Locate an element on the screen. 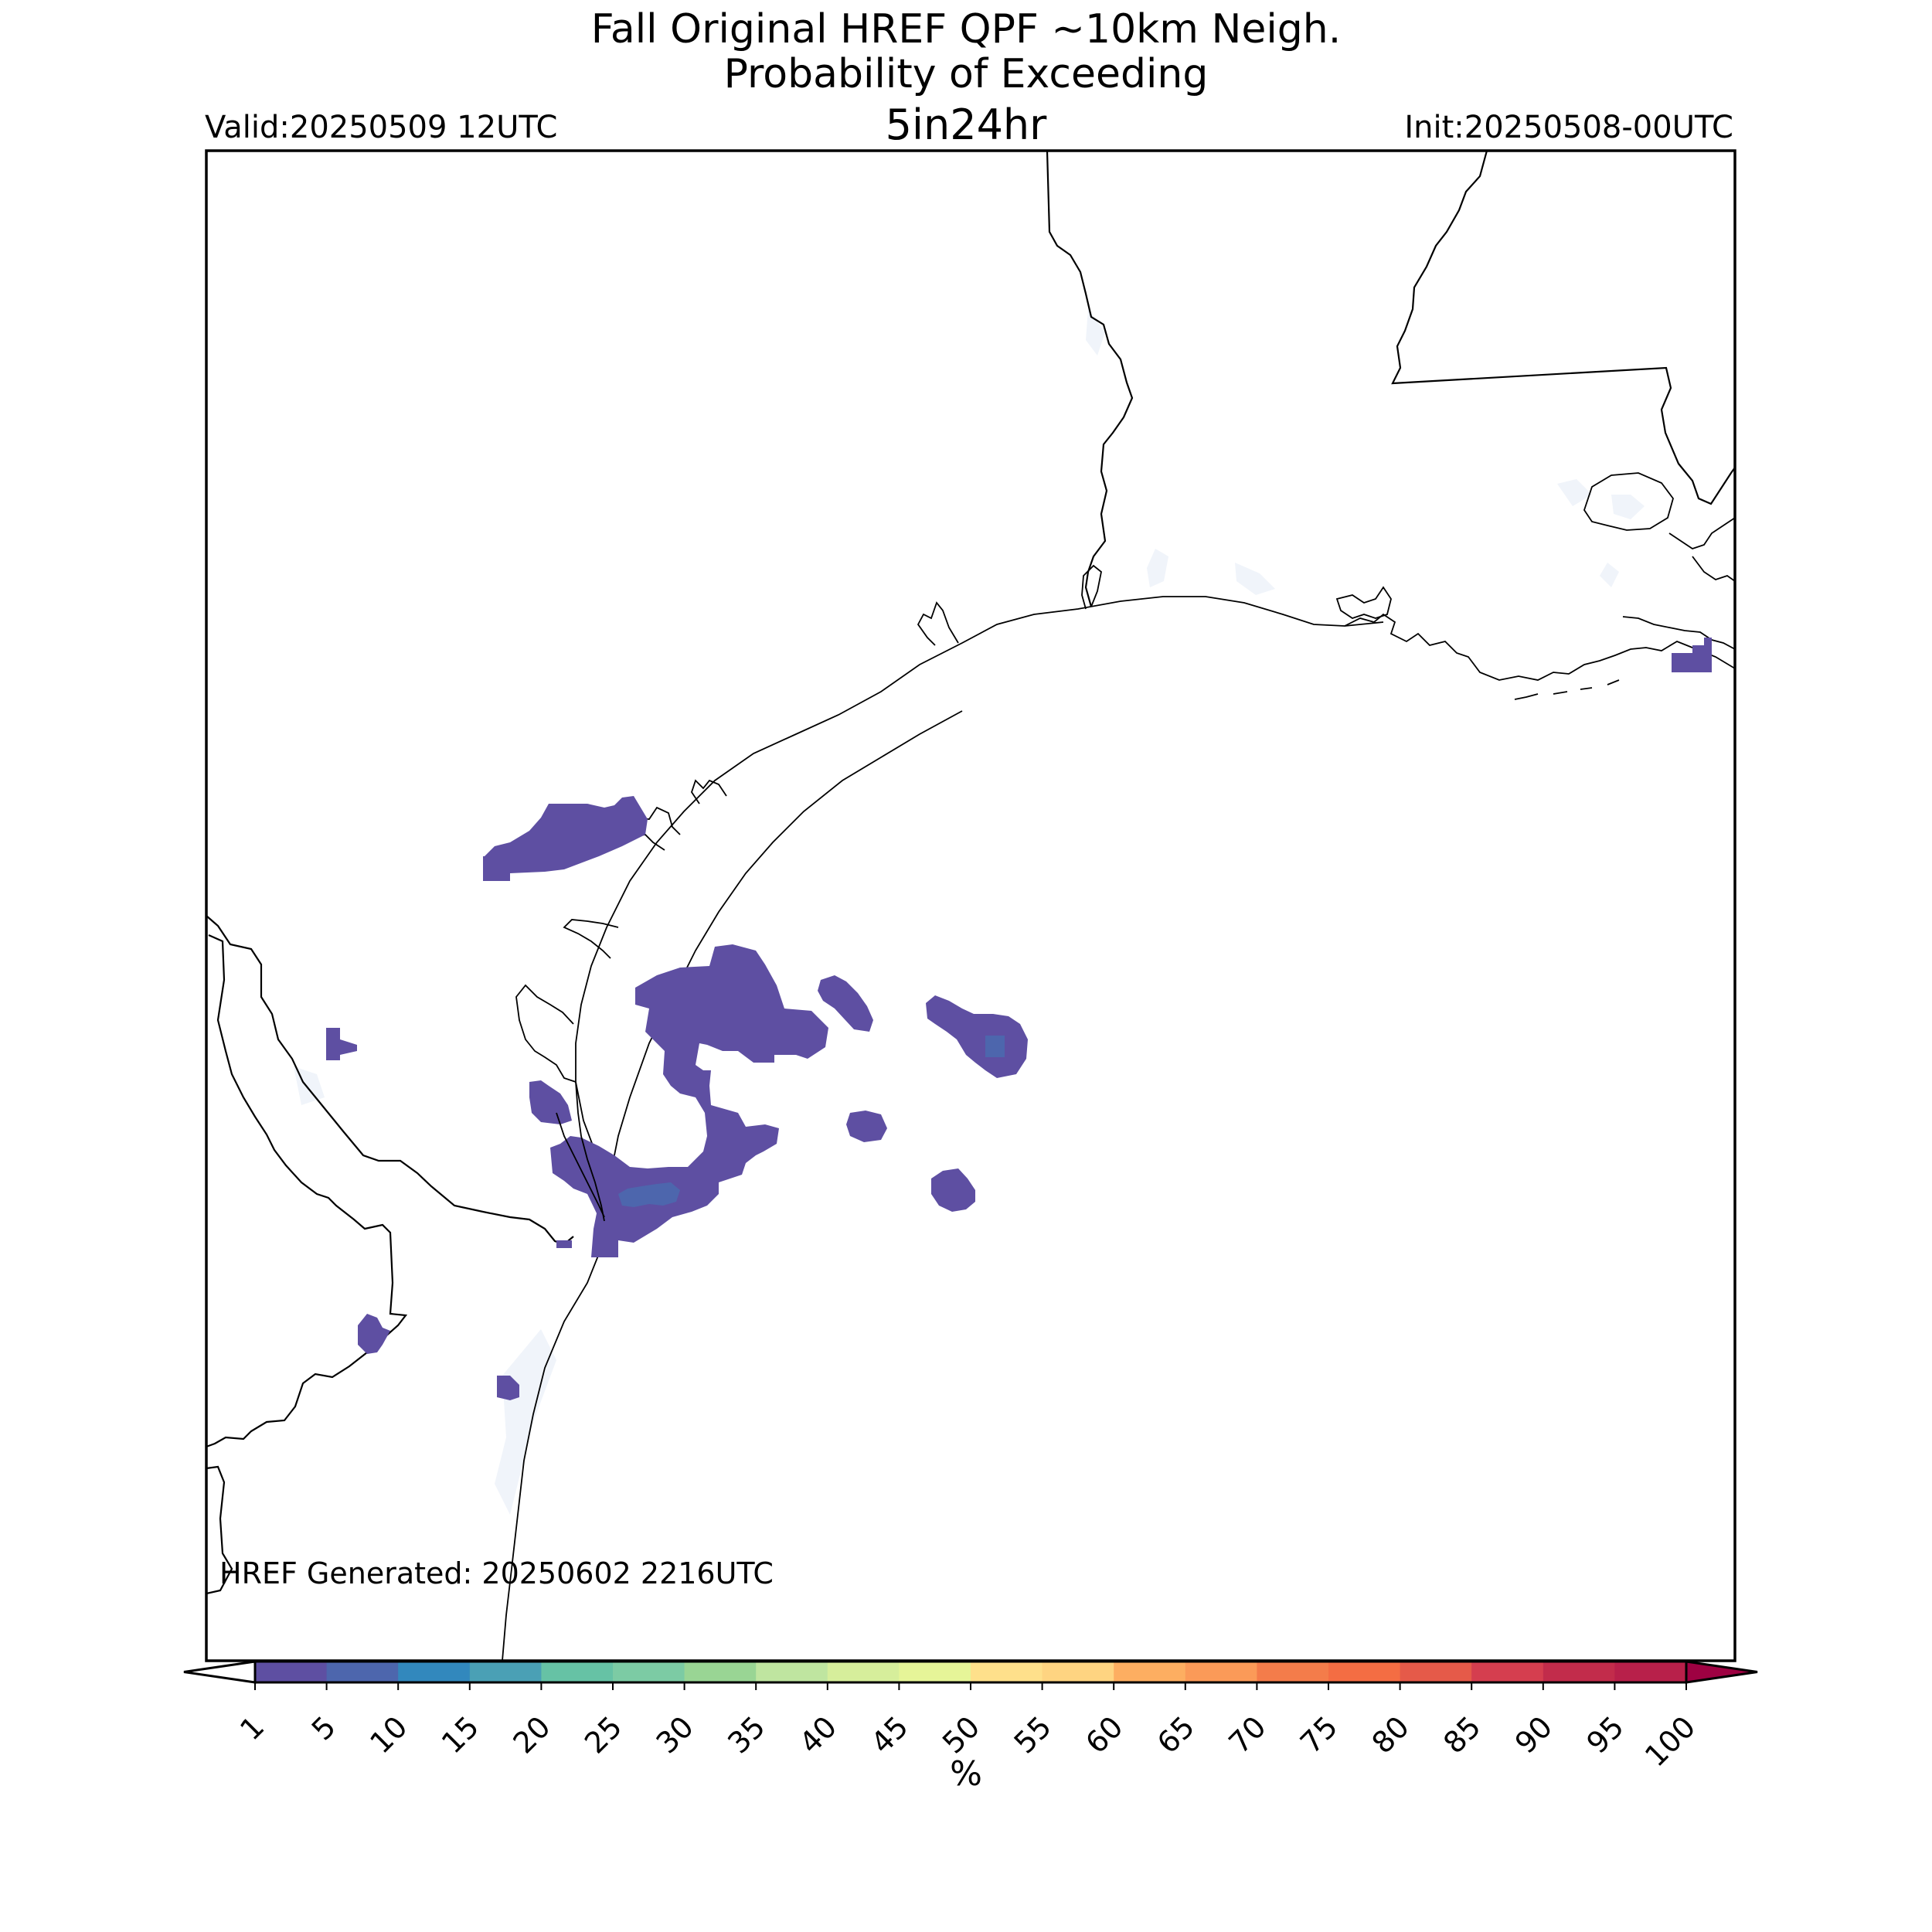 The width and height of the screenshot is (1932, 1932). prob-1-5-swirl is located at coordinates (689, 1100).